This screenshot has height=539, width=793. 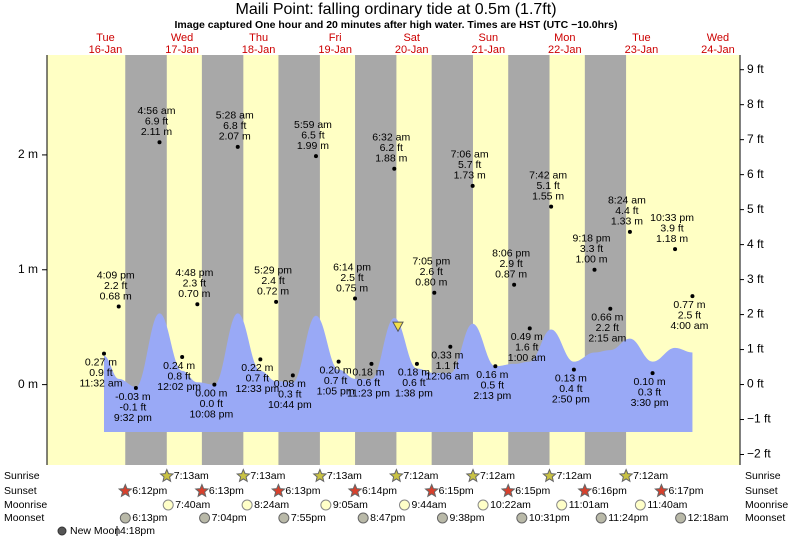 What do you see at coordinates (28, 269) in the screenshot?
I see `y-tick-label: 1 m` at bounding box center [28, 269].